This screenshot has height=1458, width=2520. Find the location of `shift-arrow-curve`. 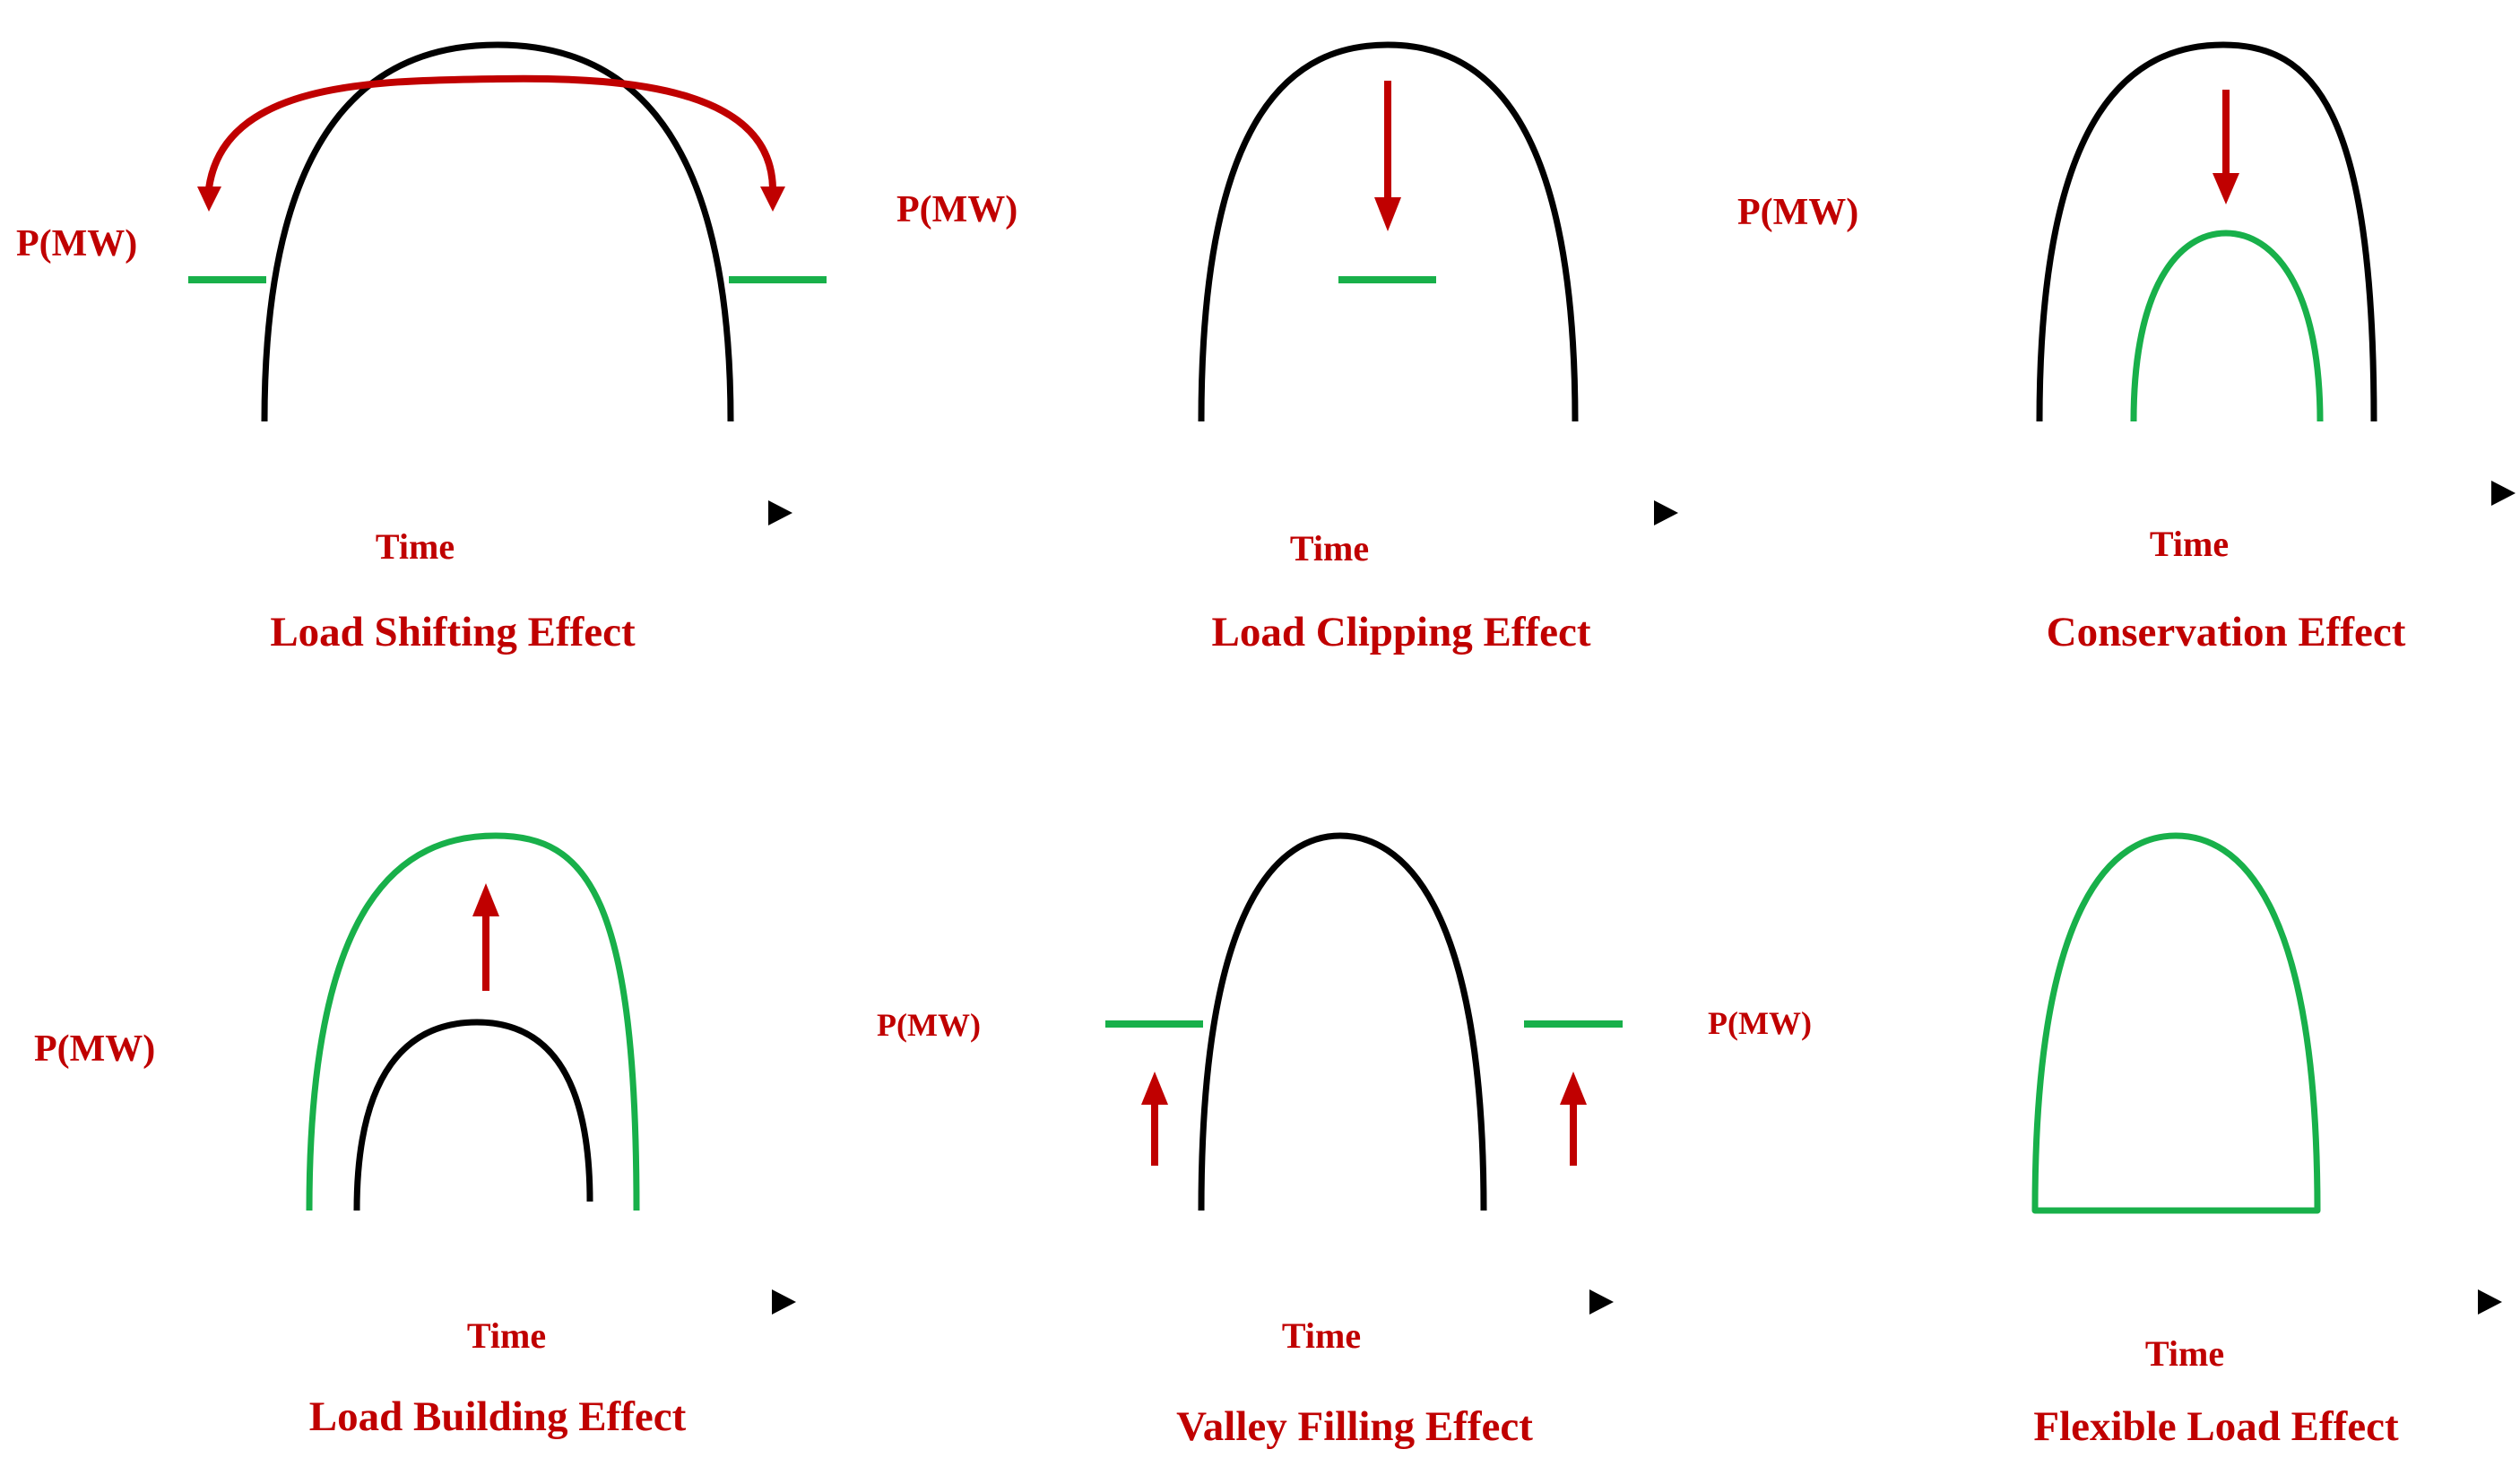

shift-arrow-curve is located at coordinates (490, 131).